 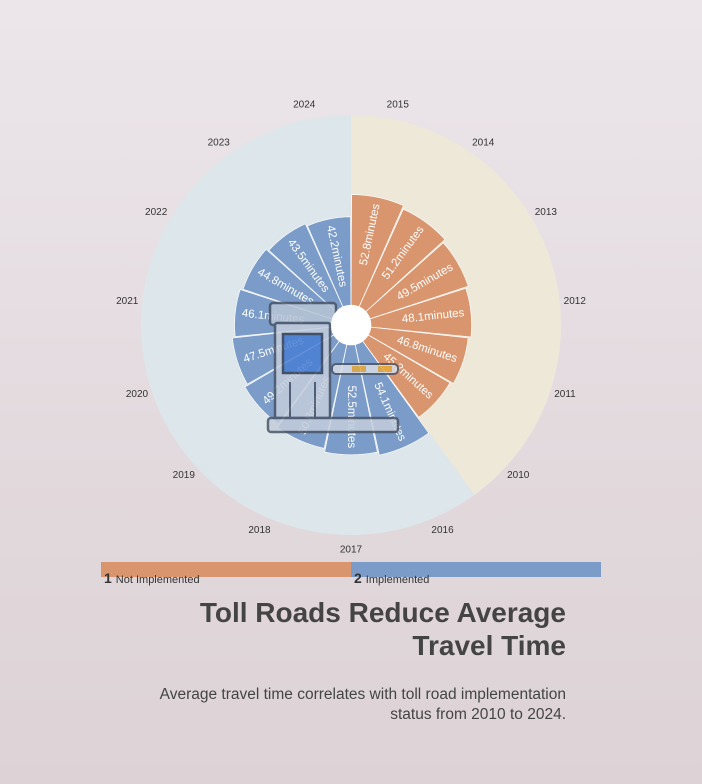 What do you see at coordinates (358, 578) in the screenshot?
I see `legend-number: 2` at bounding box center [358, 578].